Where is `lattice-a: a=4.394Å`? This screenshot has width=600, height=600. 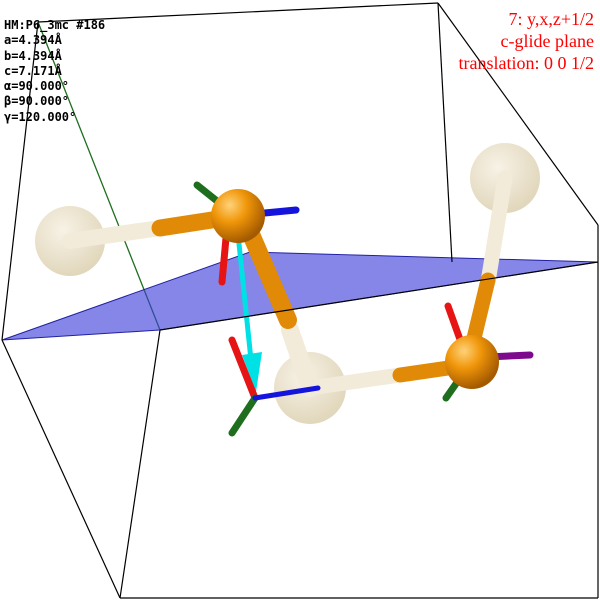 lattice-a: a=4.394Å is located at coordinates (33, 40).